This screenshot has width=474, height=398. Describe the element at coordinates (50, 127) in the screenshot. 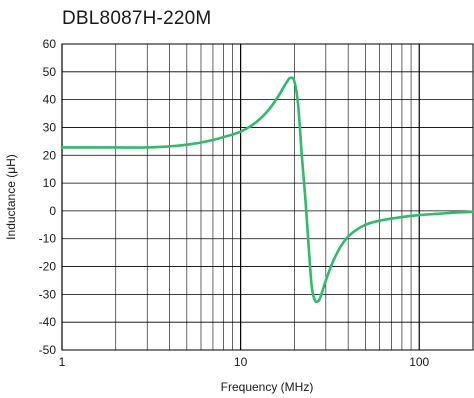

I see `y-tick-label: 30` at that location.